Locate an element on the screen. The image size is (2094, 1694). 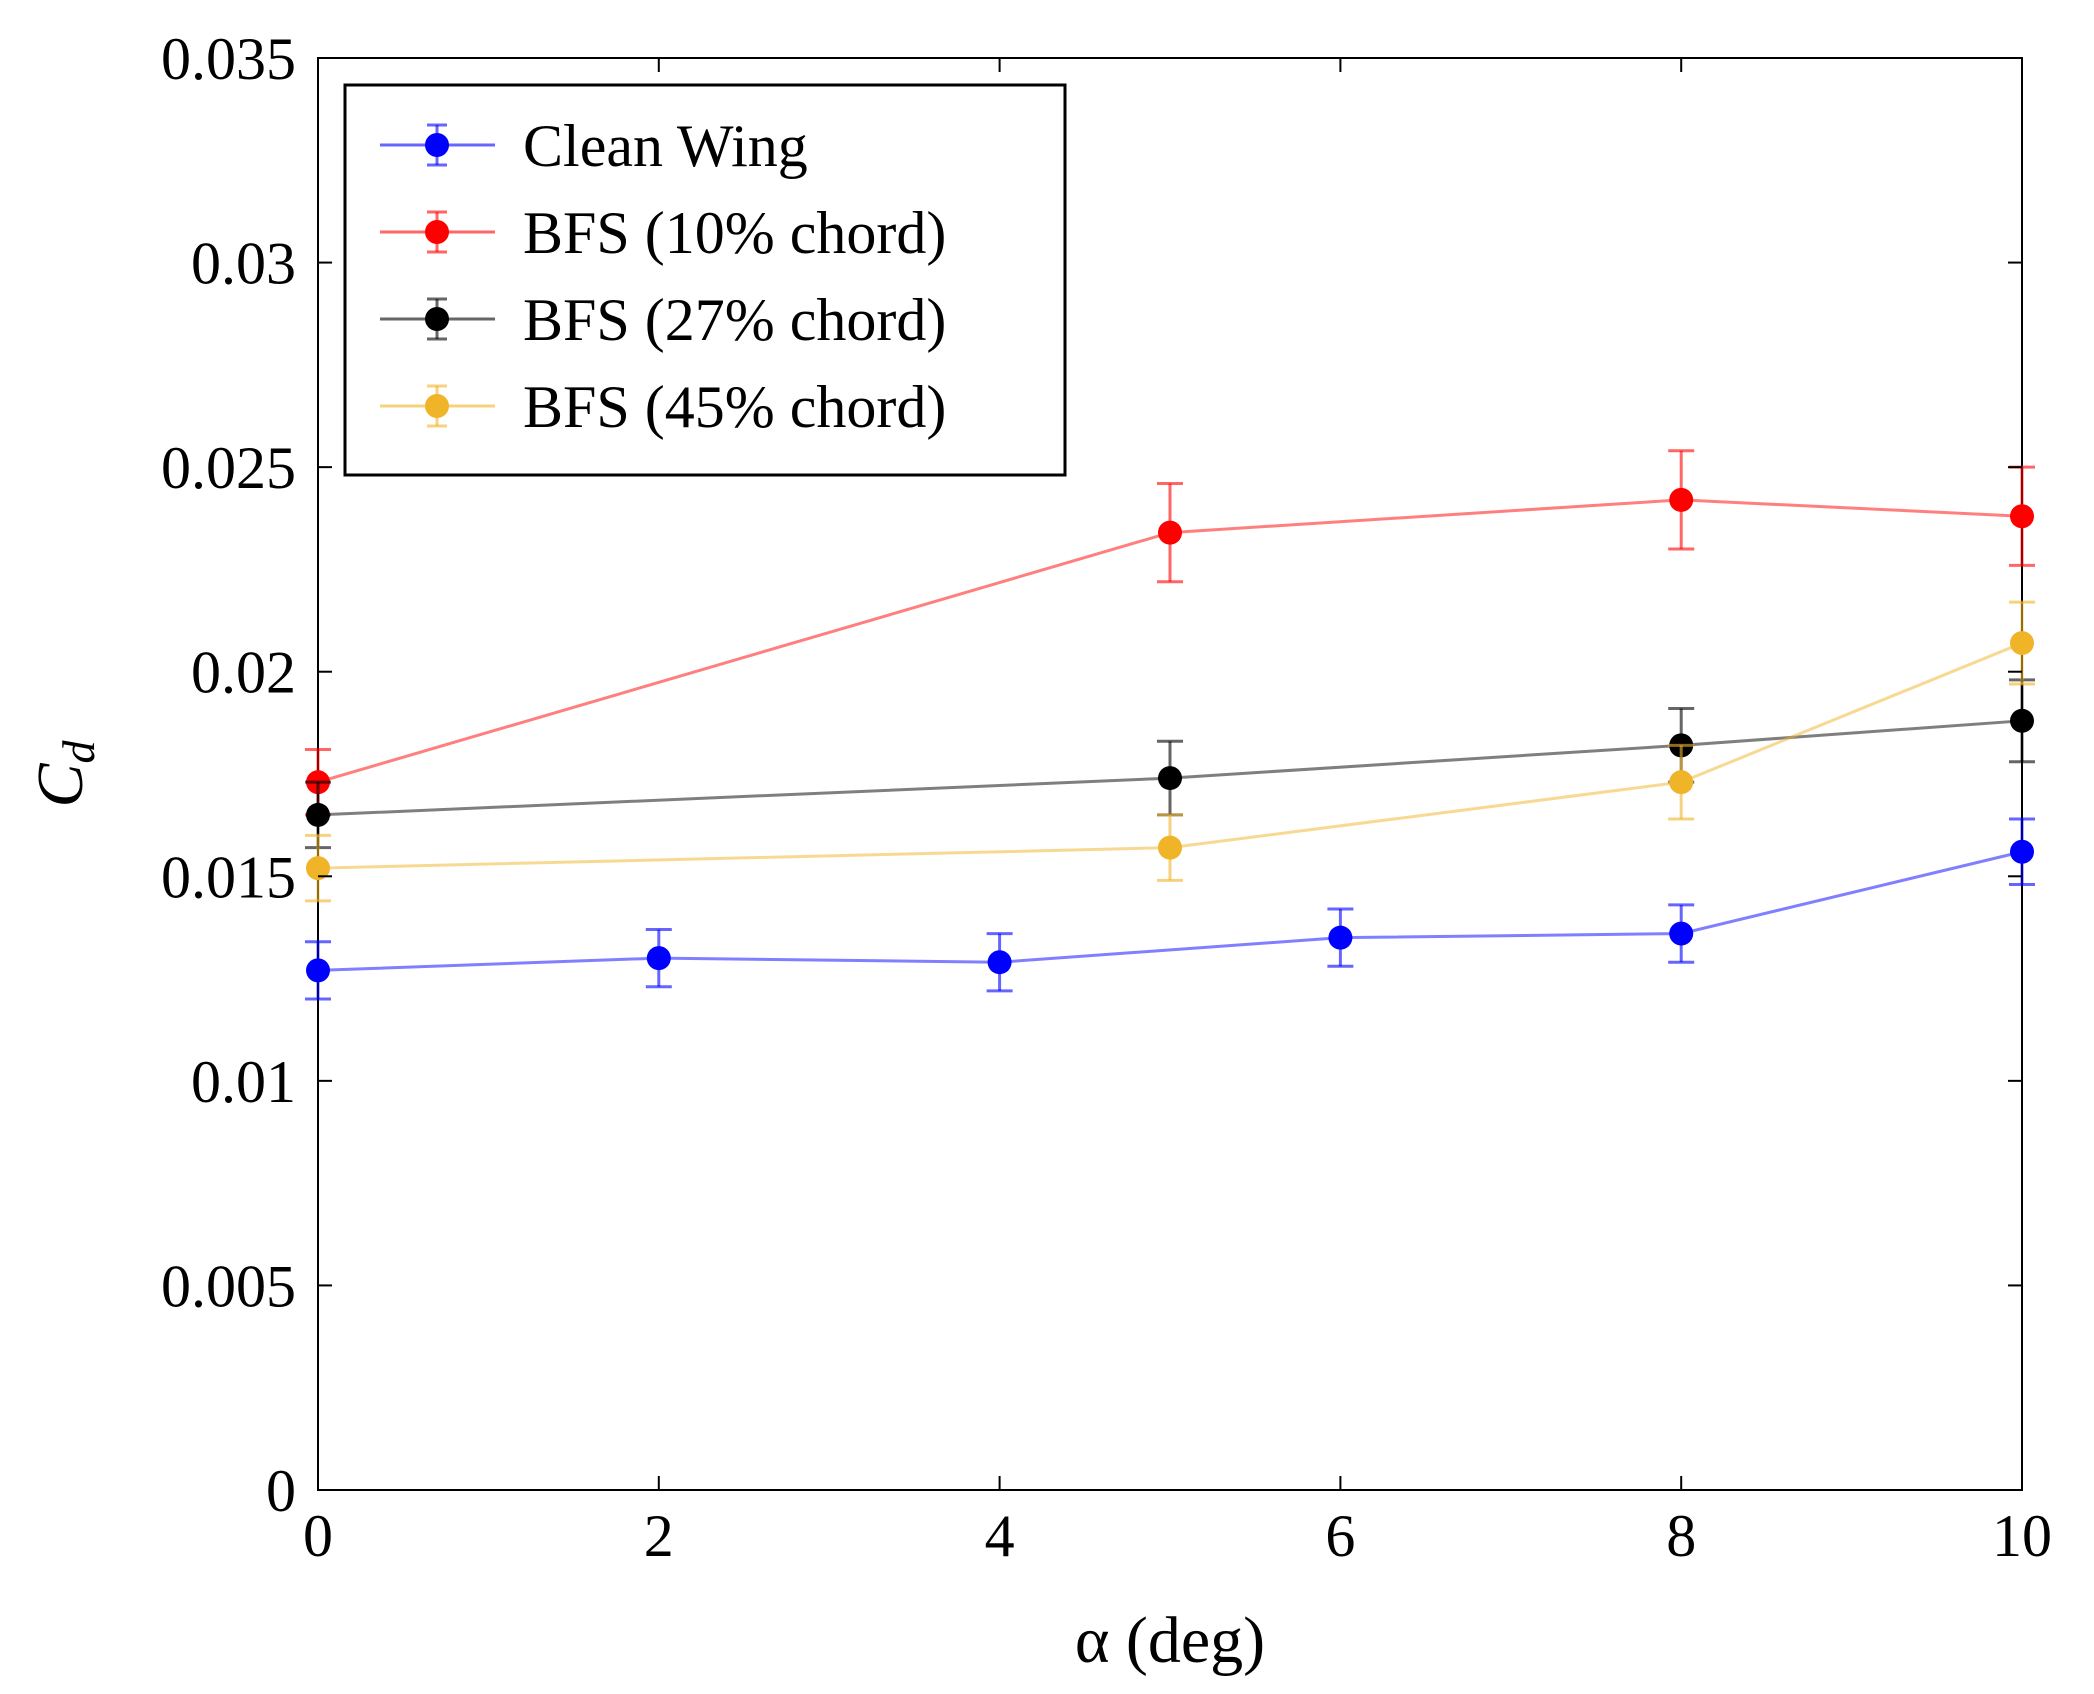
y-tick-label: 0.025 is located at coordinates (228, 468).